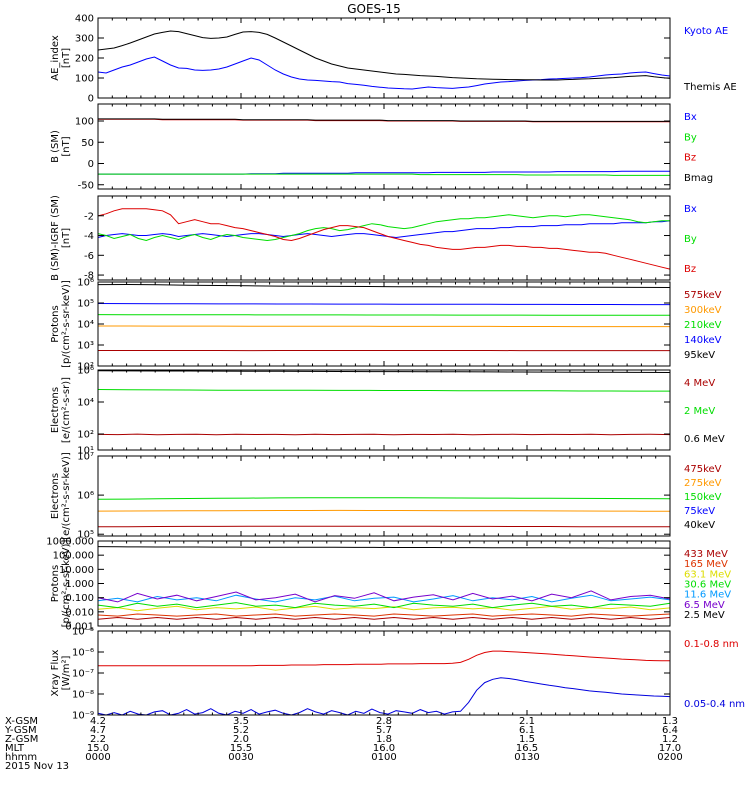 This screenshot has width=750, height=800. Describe the element at coordinates (699, 355) in the screenshot. I see `legend-95kev: 95keV` at that location.